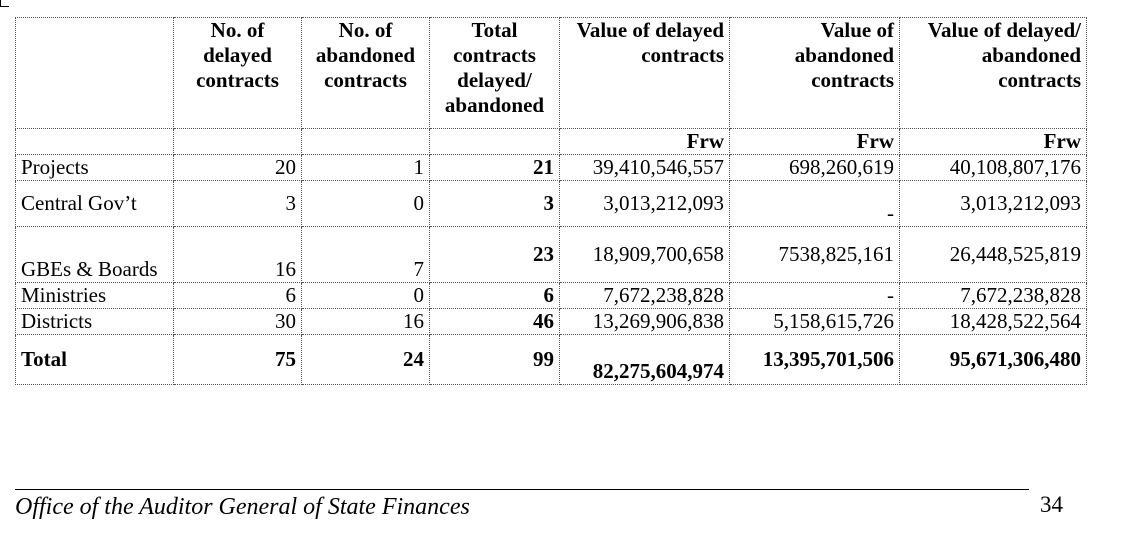  What do you see at coordinates (237, 73) in the screenshot?
I see `header-cell-delayed: No. of delayed contracts` at bounding box center [237, 73].